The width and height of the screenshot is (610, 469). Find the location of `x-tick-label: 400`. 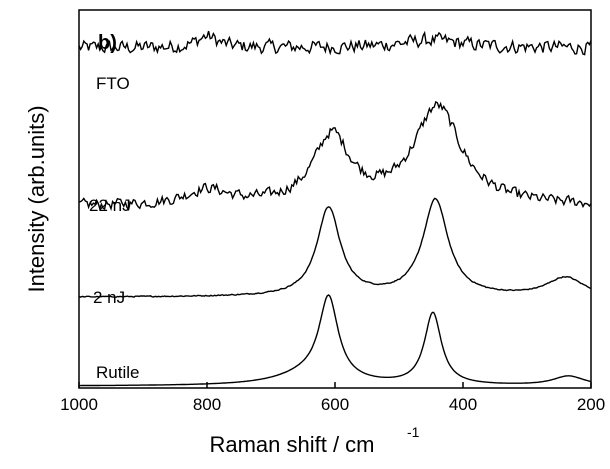

x-tick-label: 400 is located at coordinates (463, 404).